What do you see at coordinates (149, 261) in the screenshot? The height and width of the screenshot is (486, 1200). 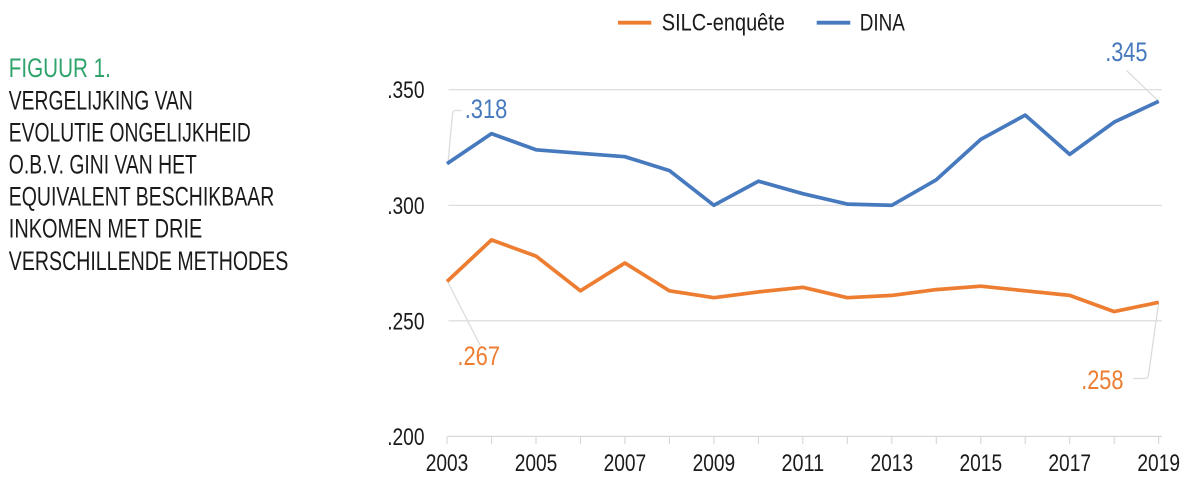 I see `svg-text: VERSCHILLENDE METHODES` at bounding box center [149, 261].